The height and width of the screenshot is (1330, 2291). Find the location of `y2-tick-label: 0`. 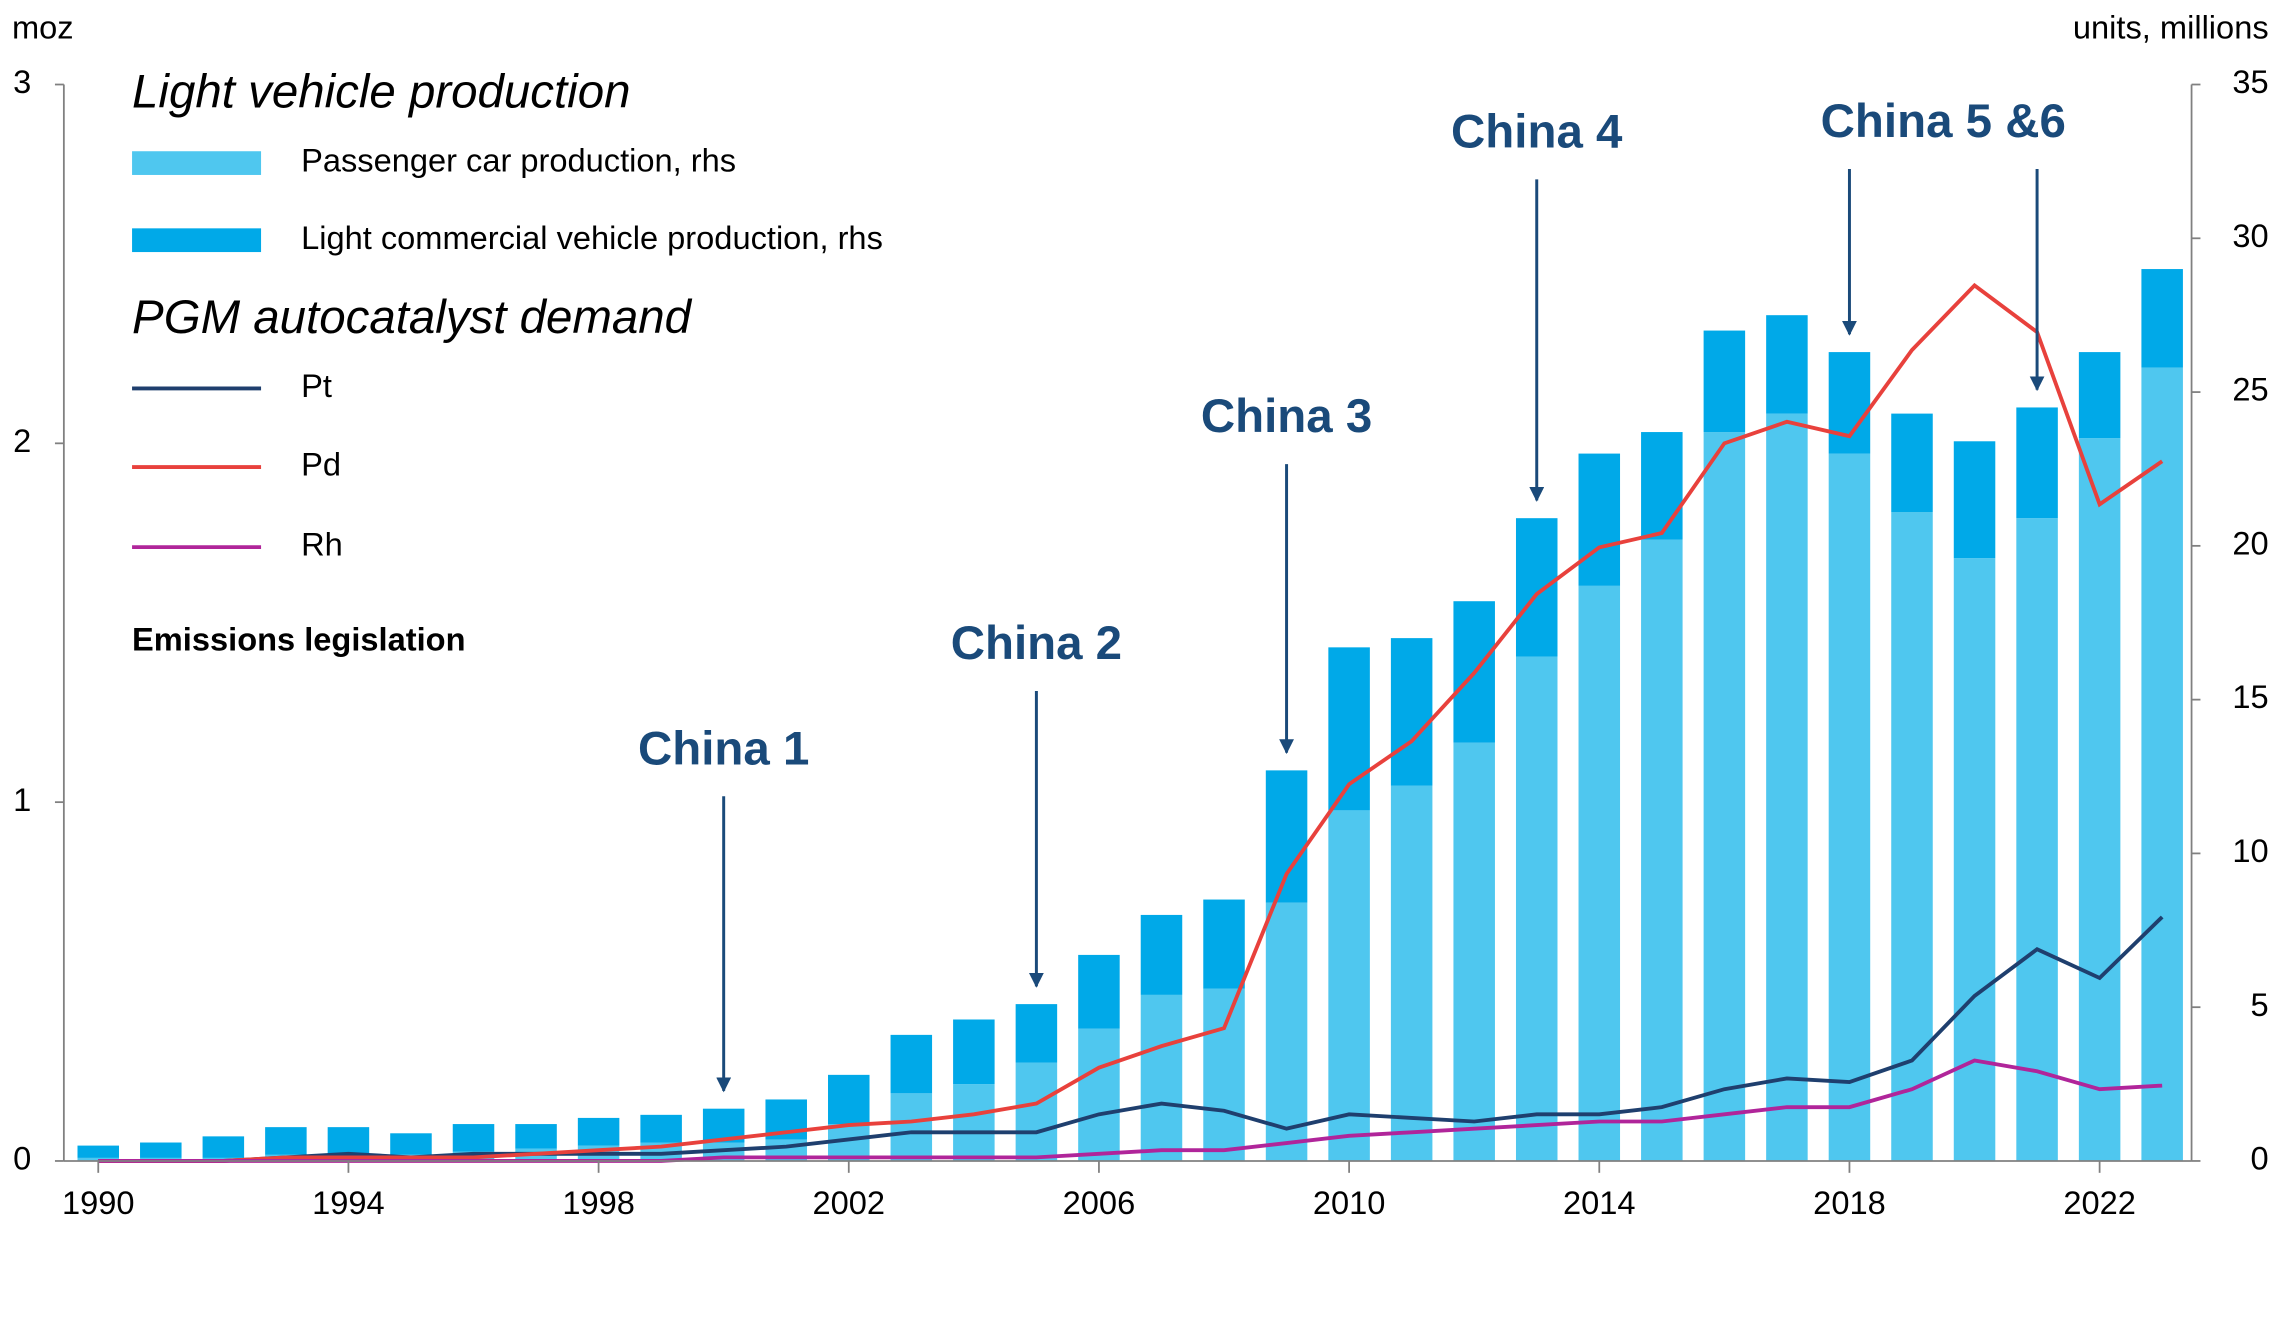

y2-tick-label: 0 is located at coordinates (2260, 1158).